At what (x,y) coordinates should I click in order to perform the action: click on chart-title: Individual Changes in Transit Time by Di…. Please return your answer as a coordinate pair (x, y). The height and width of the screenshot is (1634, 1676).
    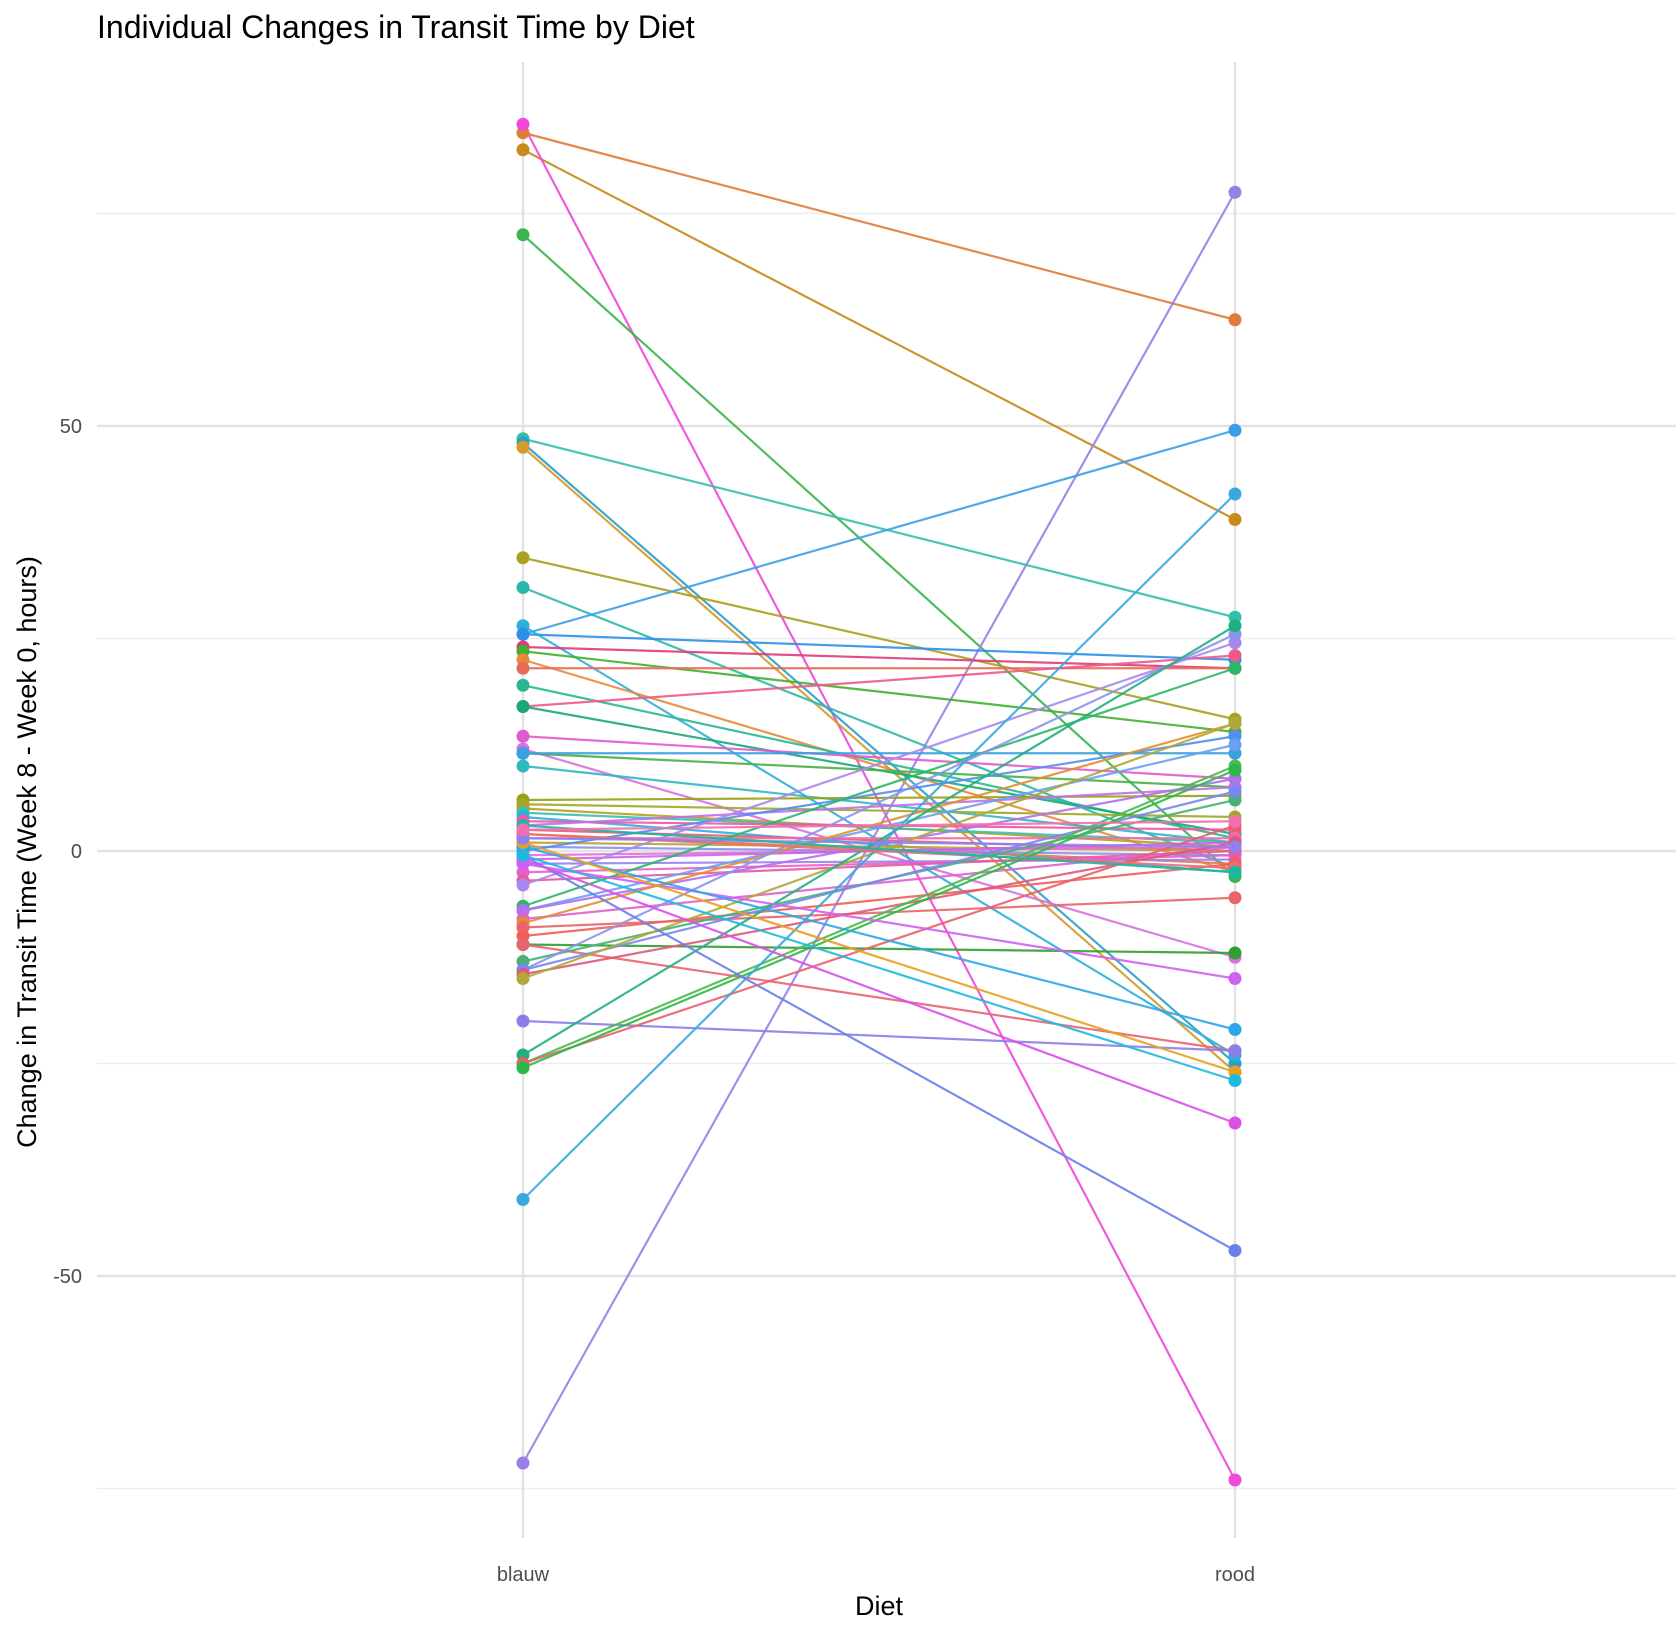
    Looking at the image, I should click on (396, 27).